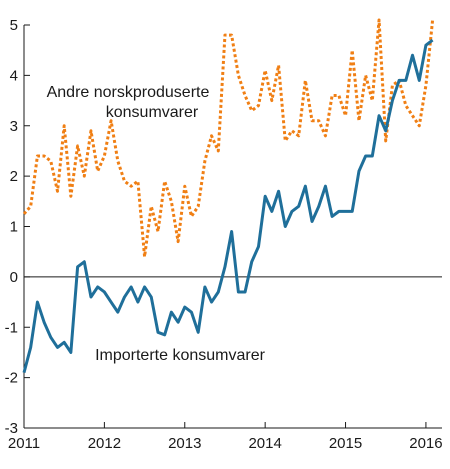  I want to click on y-ticks: -3 -2 -1 0 1 2 3 4 5, so click(17, 227).